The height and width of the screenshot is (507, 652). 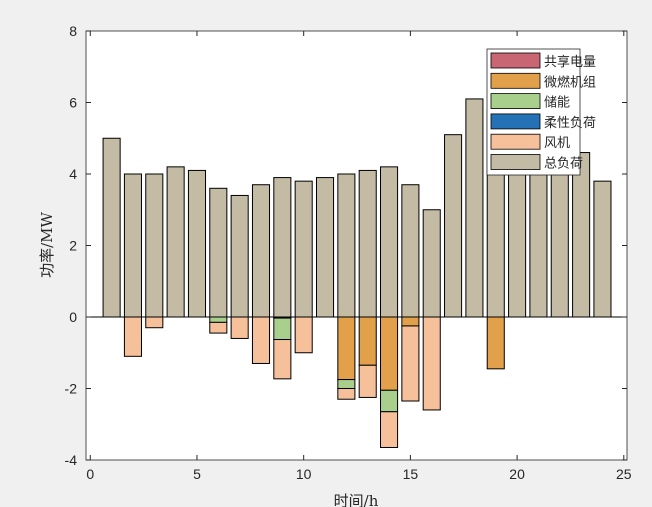 I want to click on x-tick-label: 15, so click(x=411, y=474).